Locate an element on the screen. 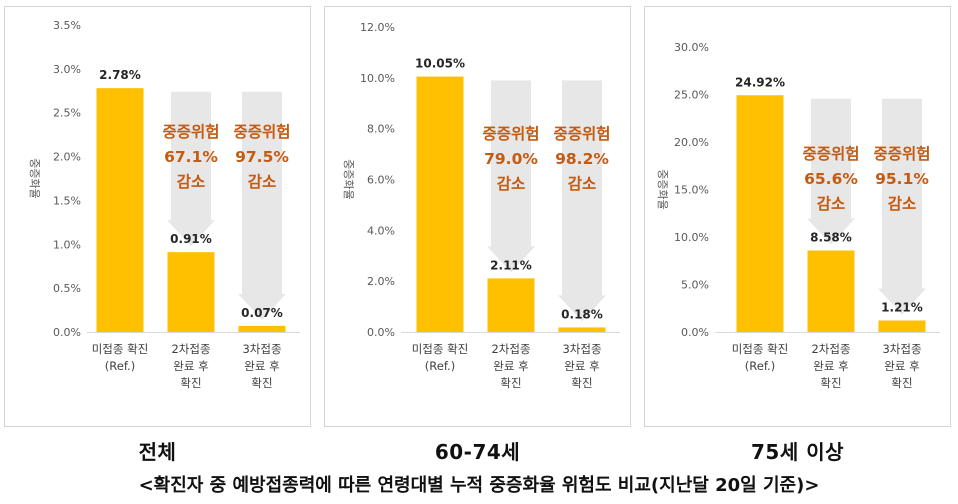 The height and width of the screenshot is (504, 958). risk-annotation: 98.2% is located at coordinates (582, 159).